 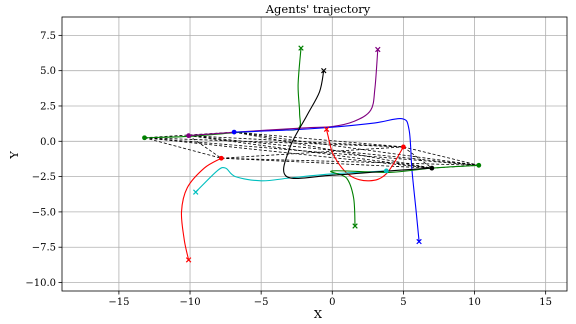 I want to click on formation-edges, so click(x=311, y=150).